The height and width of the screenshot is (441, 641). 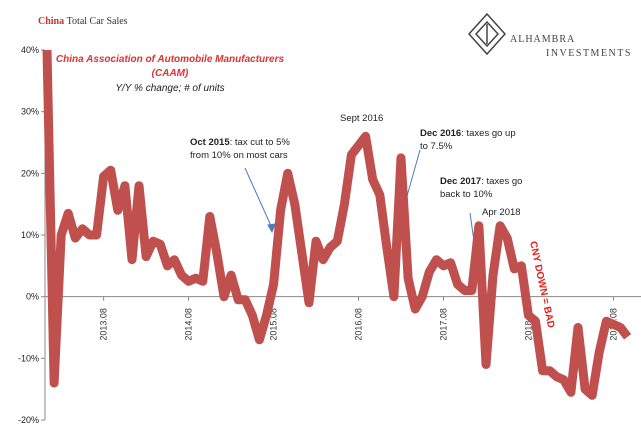 I want to click on annotation: Sept 2016, so click(x=361, y=118).